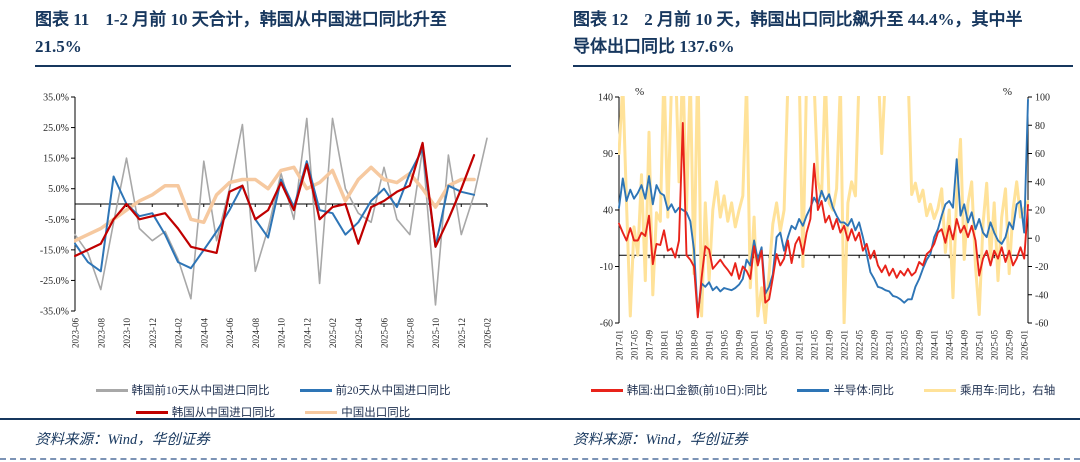 This screenshot has height=462, width=1080. I want to click on svg-text: 2025-12, so click(462, 333).